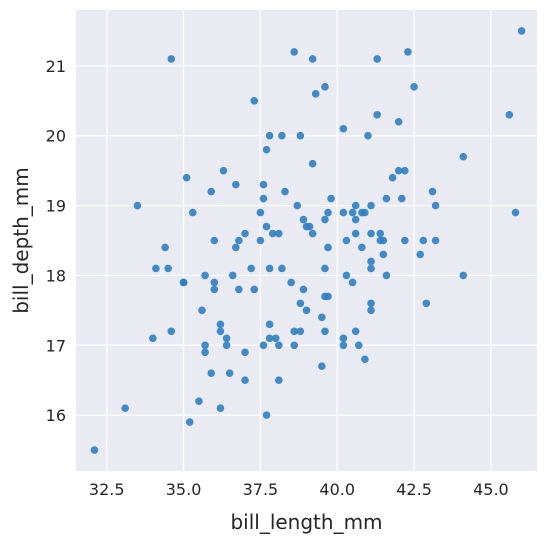 The width and height of the screenshot is (549, 543). What do you see at coordinates (56, 136) in the screenshot?
I see `y-tick-label: 20` at bounding box center [56, 136].